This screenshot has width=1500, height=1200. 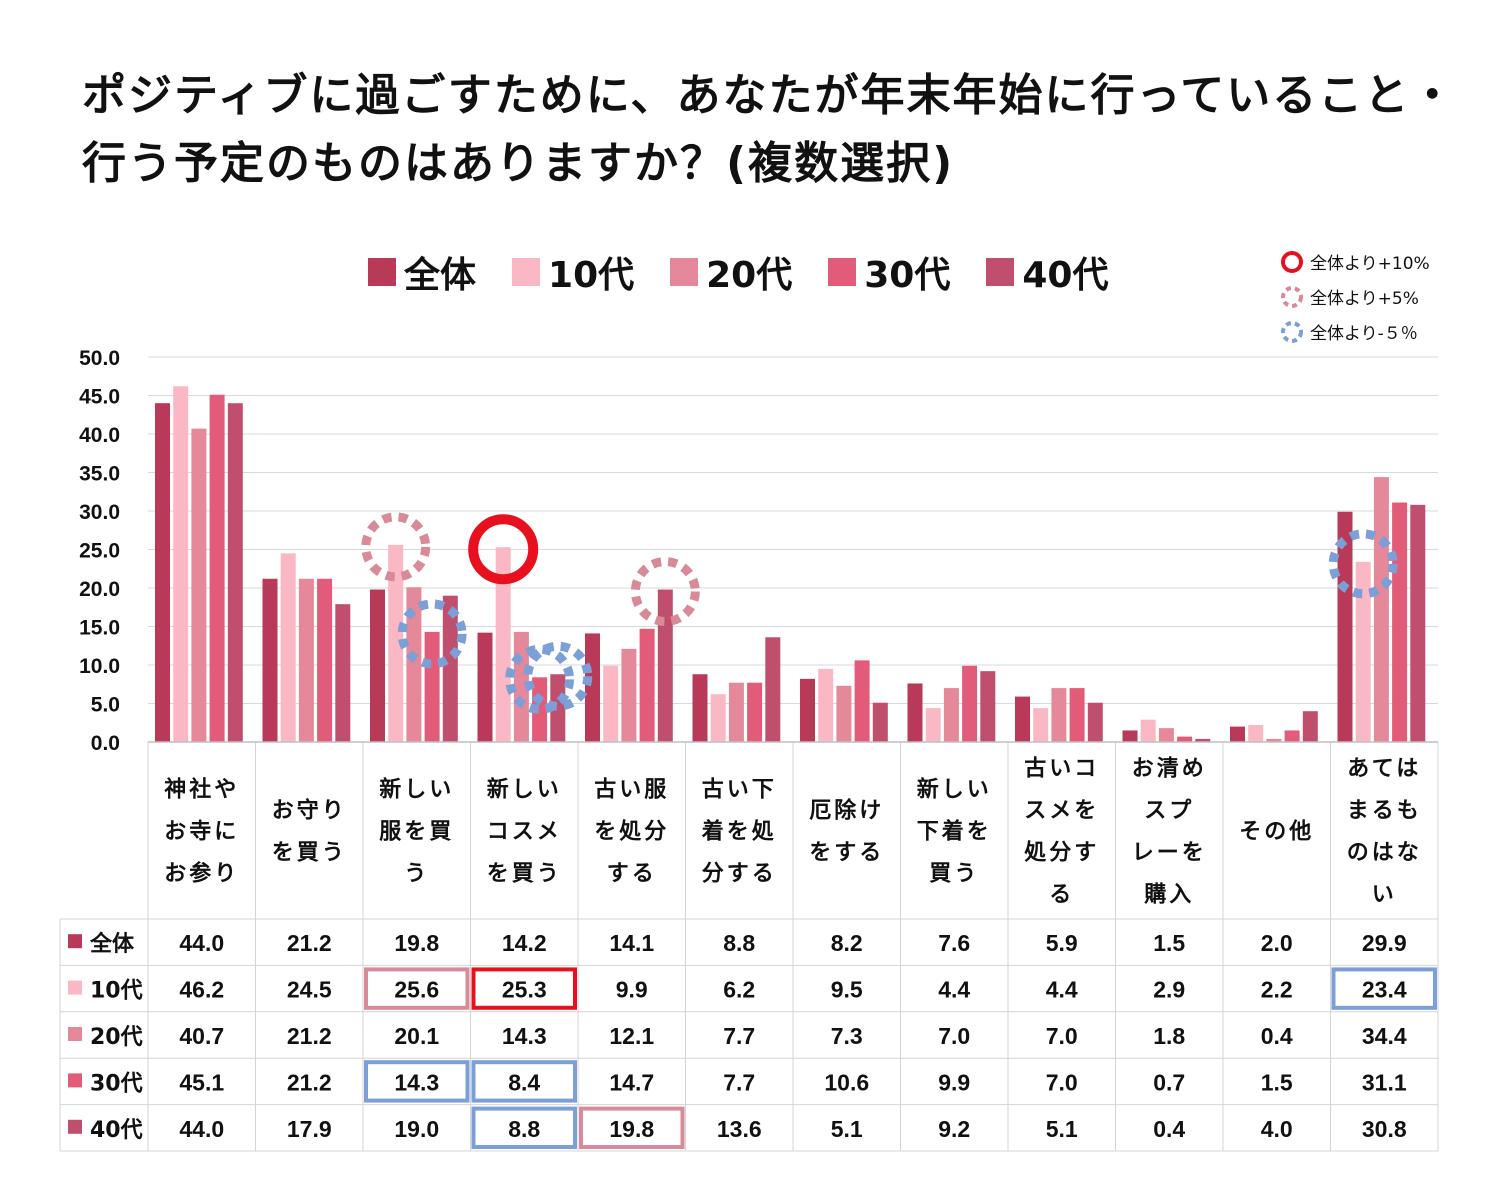 What do you see at coordinates (739, 1129) in the screenshot?
I see `table-cell-value: 13.6` at bounding box center [739, 1129].